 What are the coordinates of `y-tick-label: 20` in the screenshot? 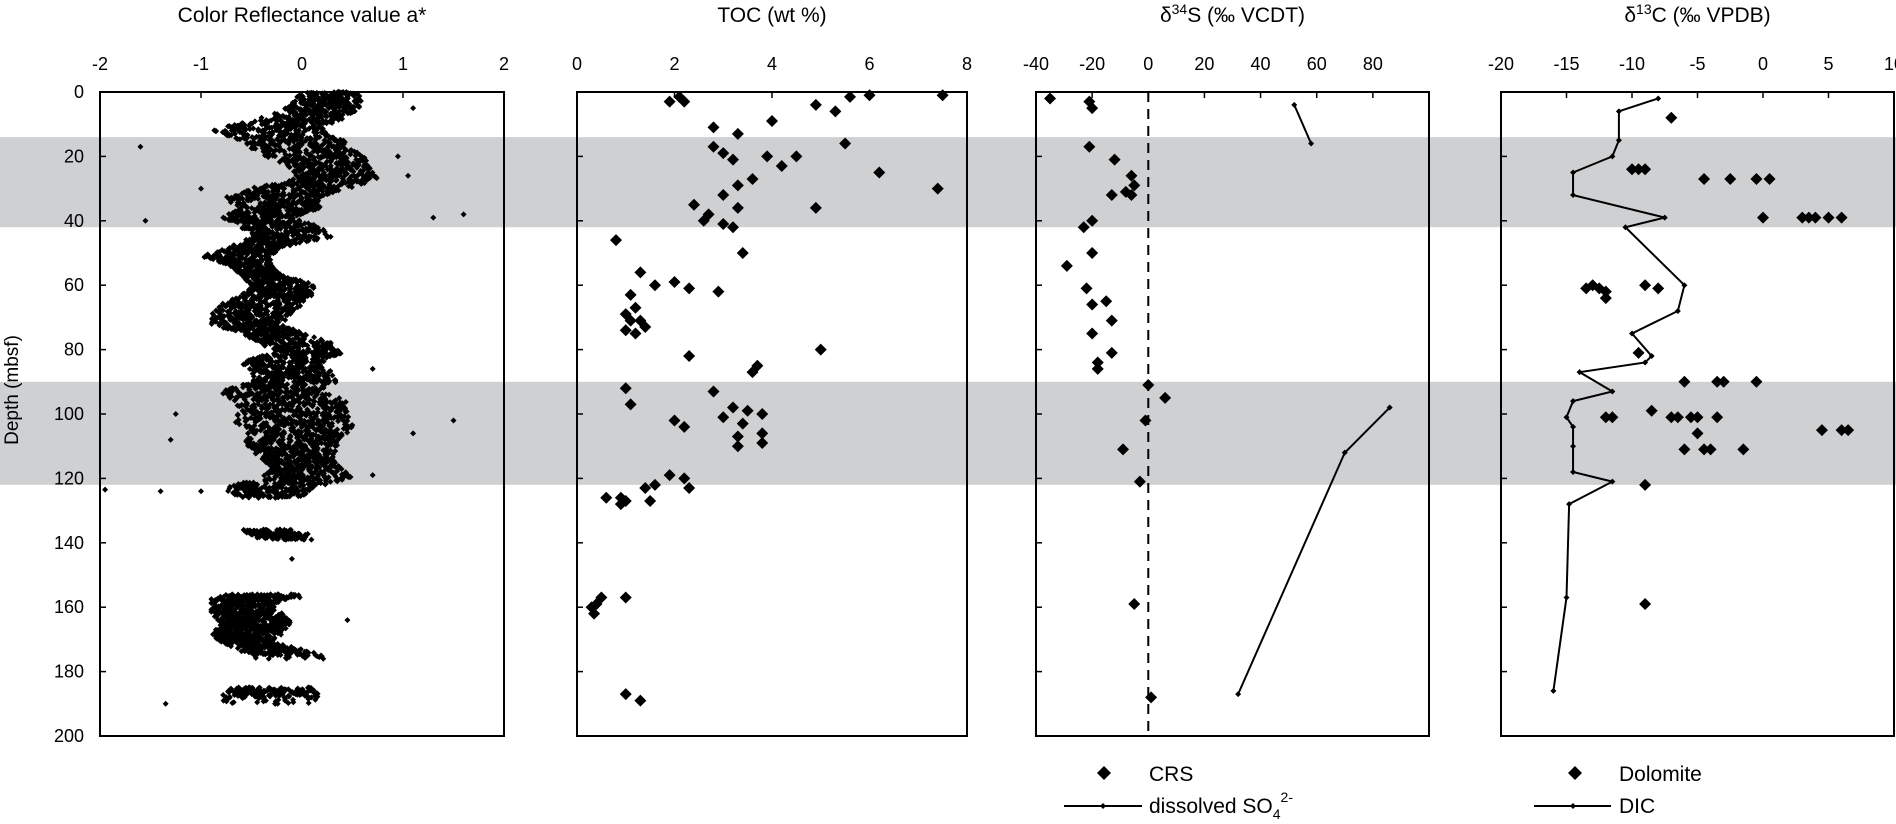 It's located at (74, 156).